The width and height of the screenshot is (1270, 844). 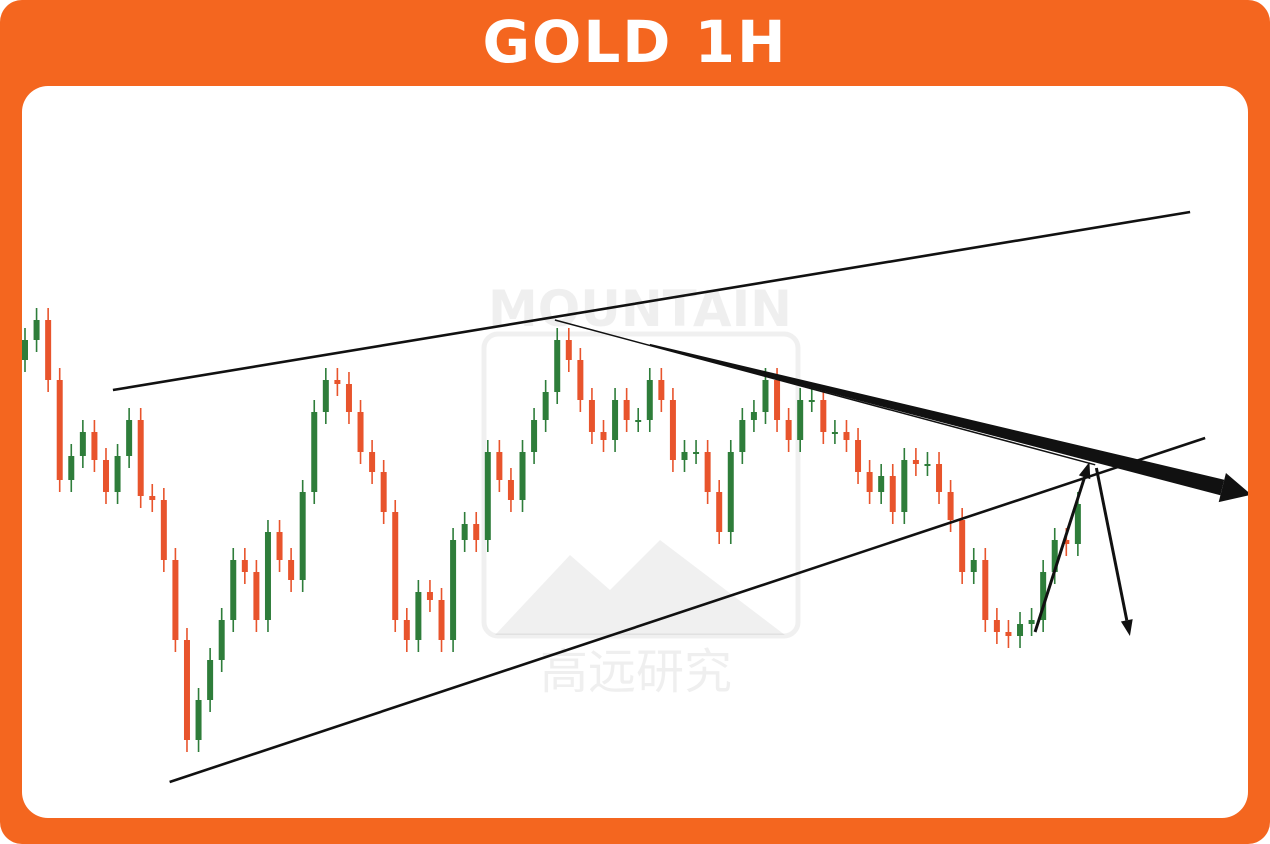 What do you see at coordinates (641, 490) in the screenshot?
I see `watermark: MOUNTAIN 高远研究` at bounding box center [641, 490].